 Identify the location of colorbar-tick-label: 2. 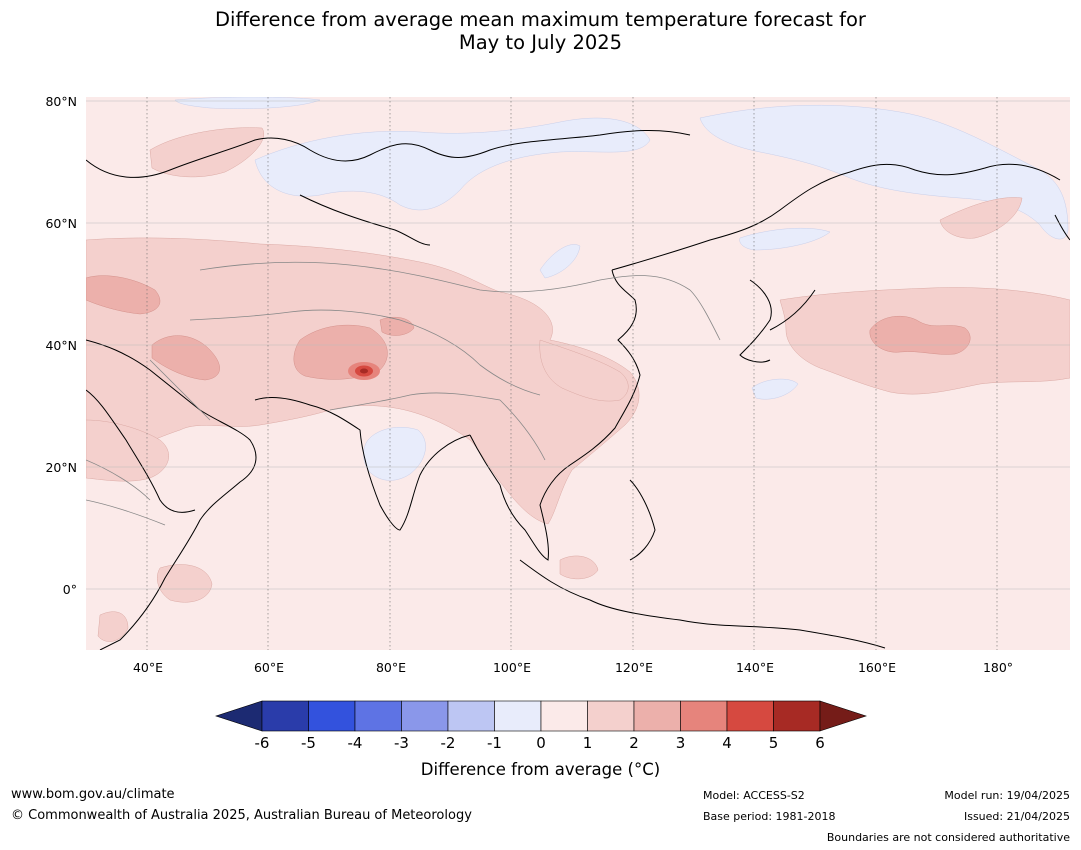
(634, 743).